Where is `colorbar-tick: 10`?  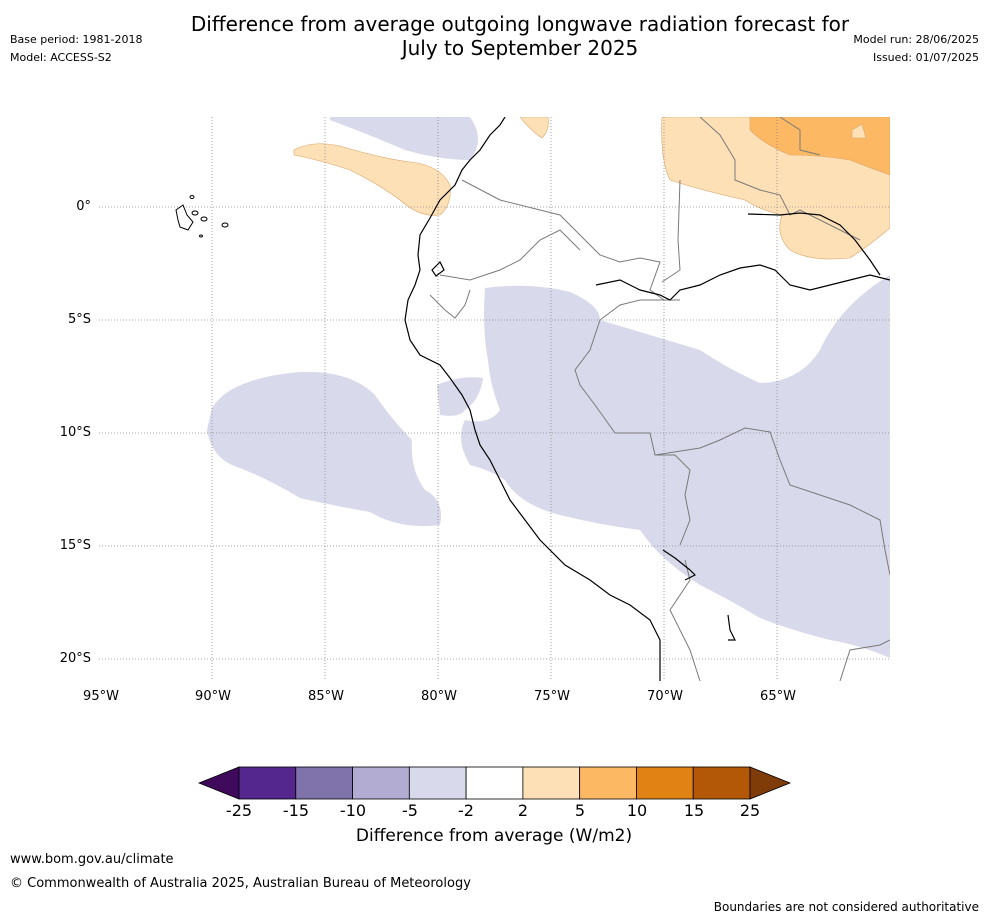 colorbar-tick: 10 is located at coordinates (637, 810).